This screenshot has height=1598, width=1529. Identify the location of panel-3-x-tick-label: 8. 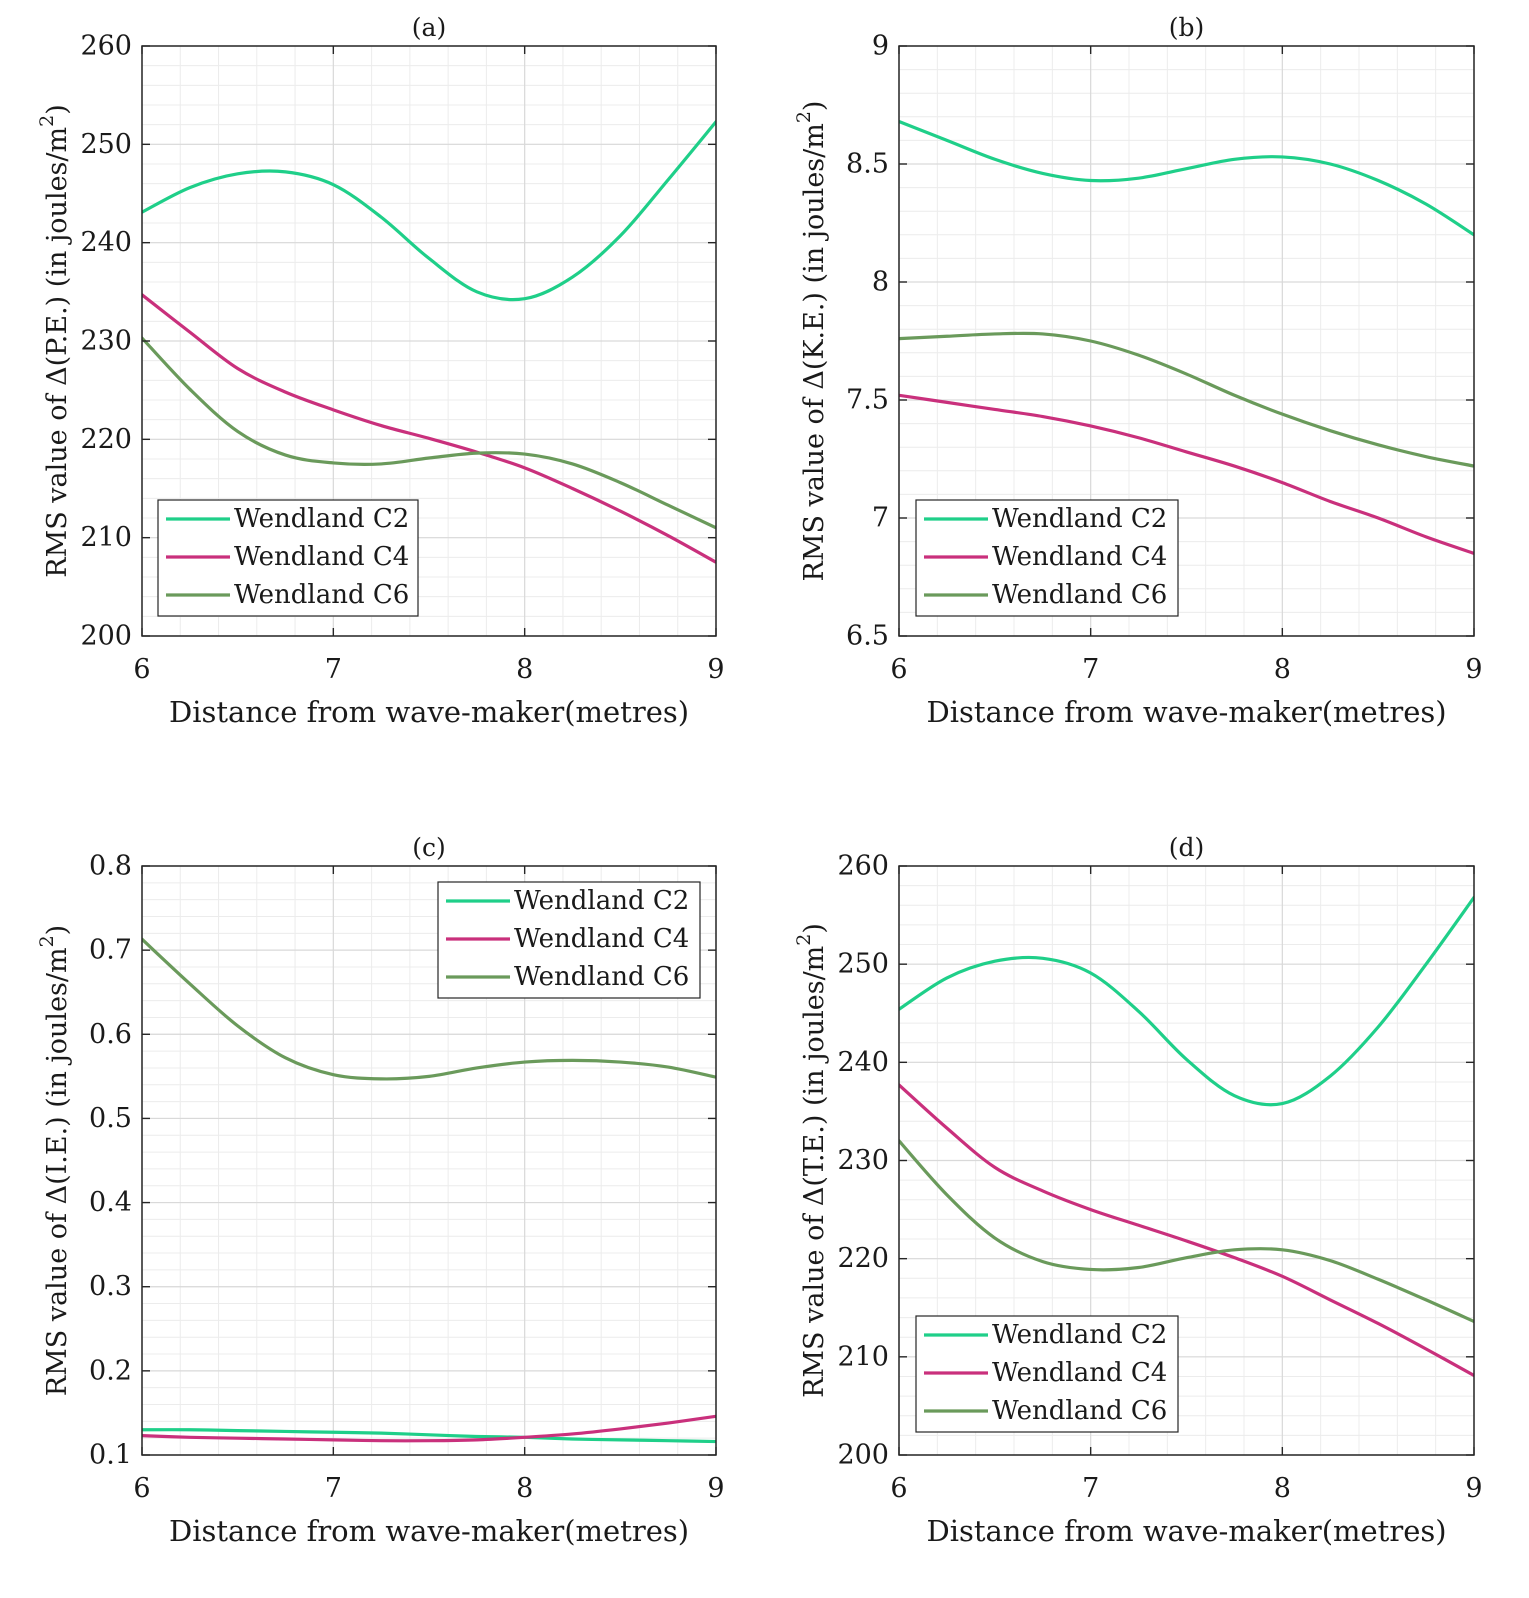
(1282, 1488).